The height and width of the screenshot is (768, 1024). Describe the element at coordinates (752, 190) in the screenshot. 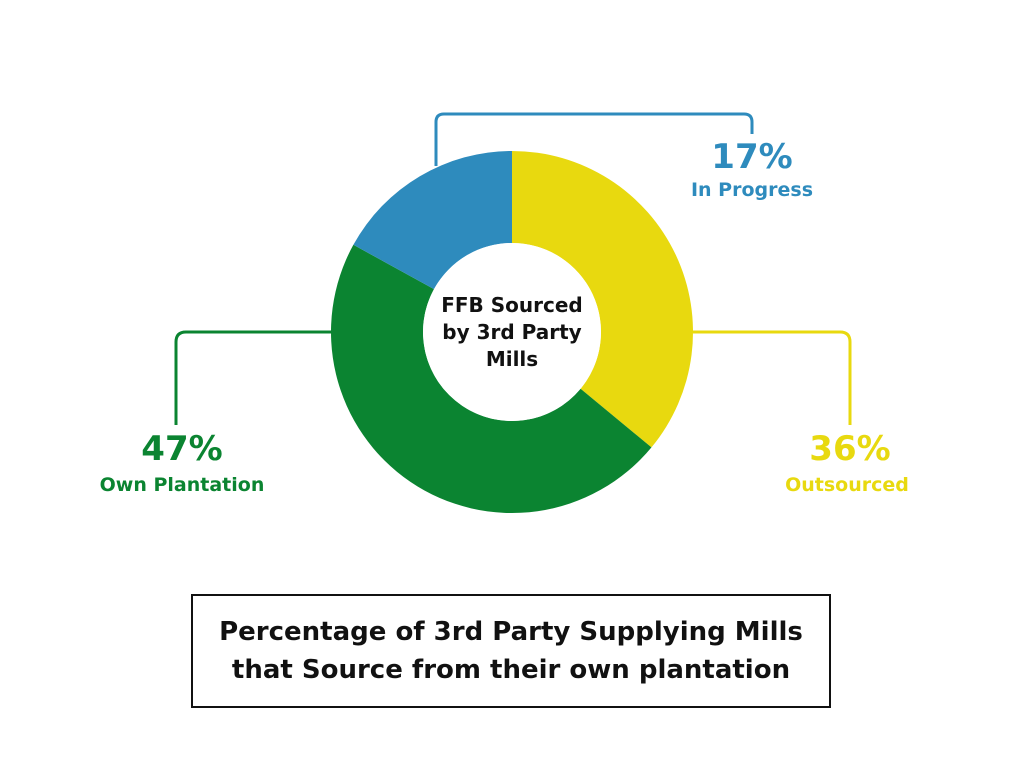

I see `category-label-in-progress: In Progress` at that location.